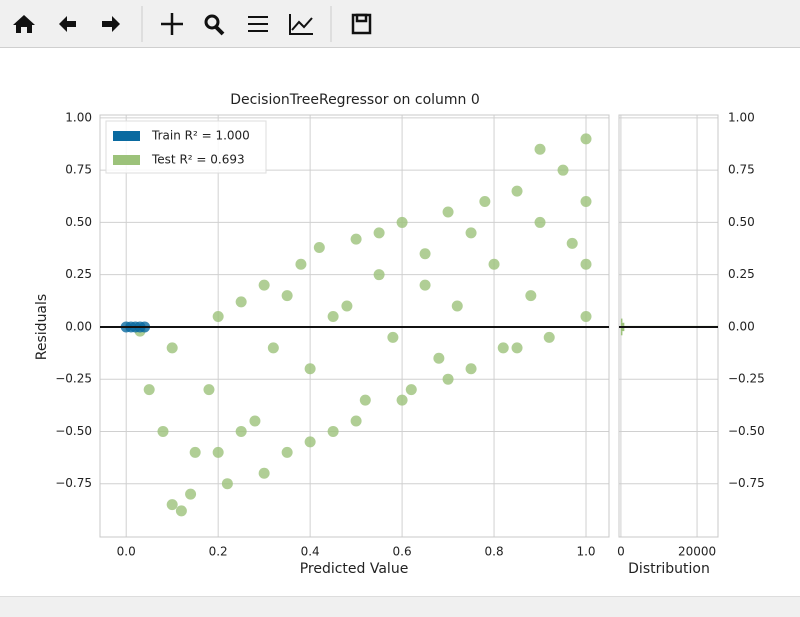  Describe the element at coordinates (258, 24) in the screenshot. I see `configure-button` at that location.